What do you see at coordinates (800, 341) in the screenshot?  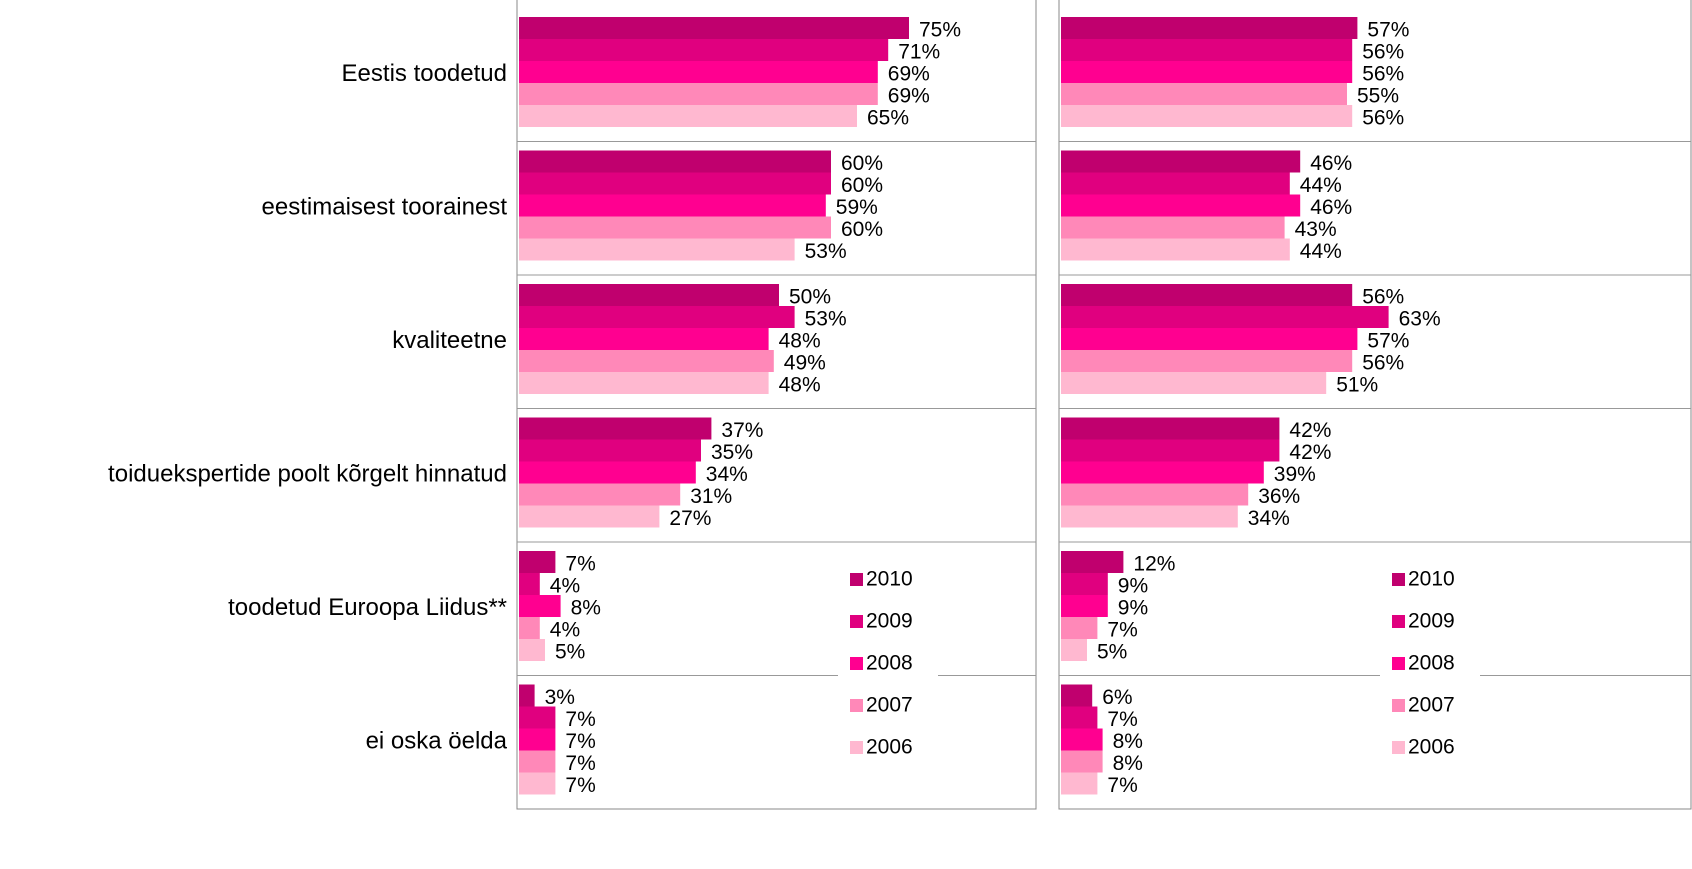 I see `value-label: 48%` at bounding box center [800, 341].